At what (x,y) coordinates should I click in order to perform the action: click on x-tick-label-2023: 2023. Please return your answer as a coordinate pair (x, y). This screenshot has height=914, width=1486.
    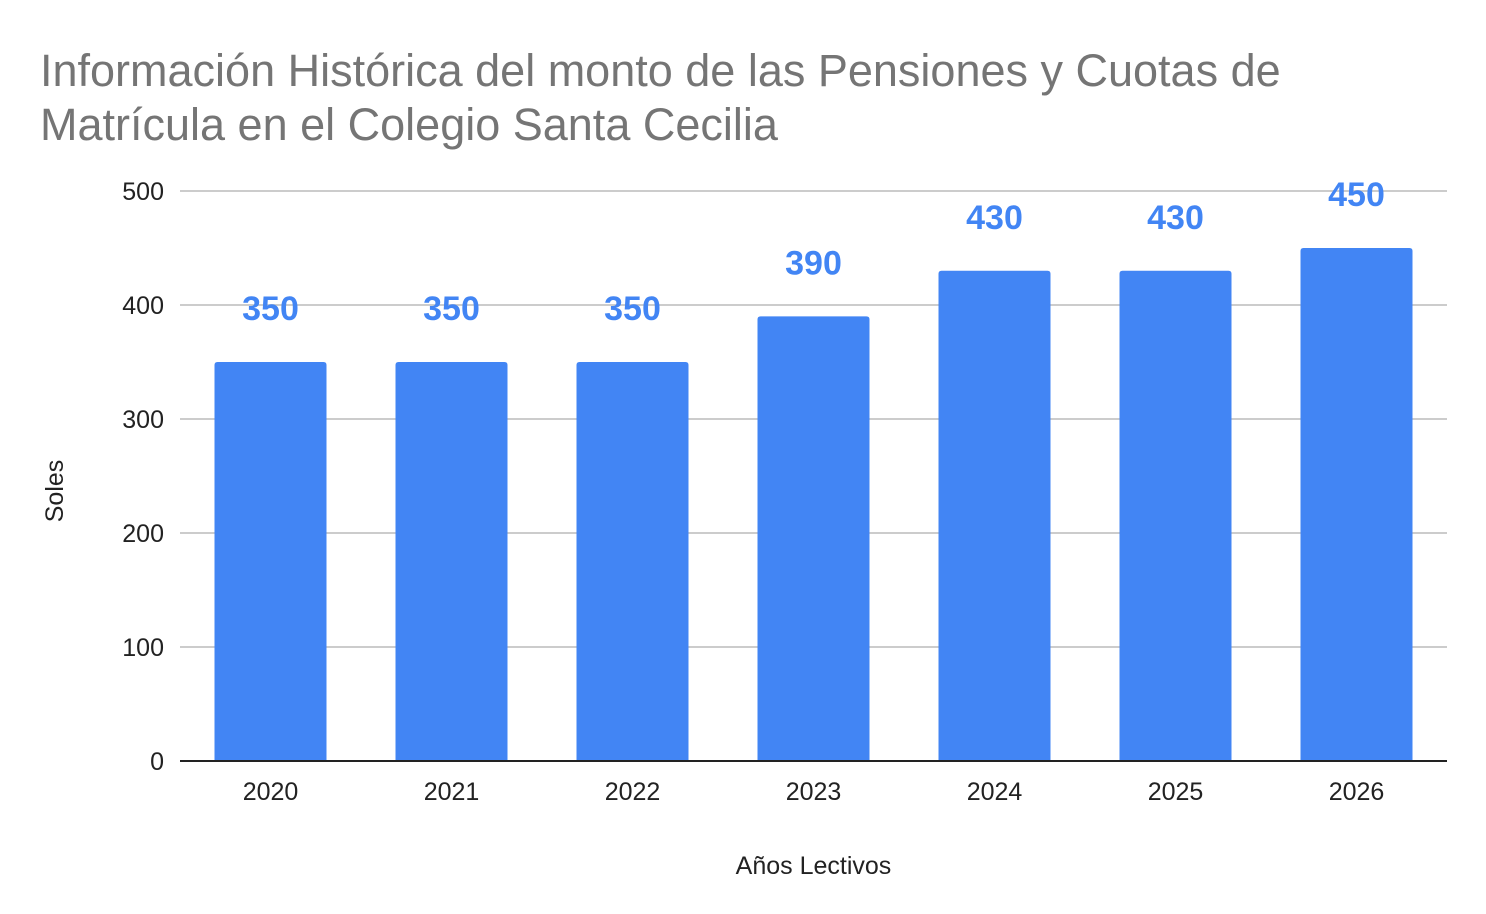
    Looking at the image, I should click on (814, 792).